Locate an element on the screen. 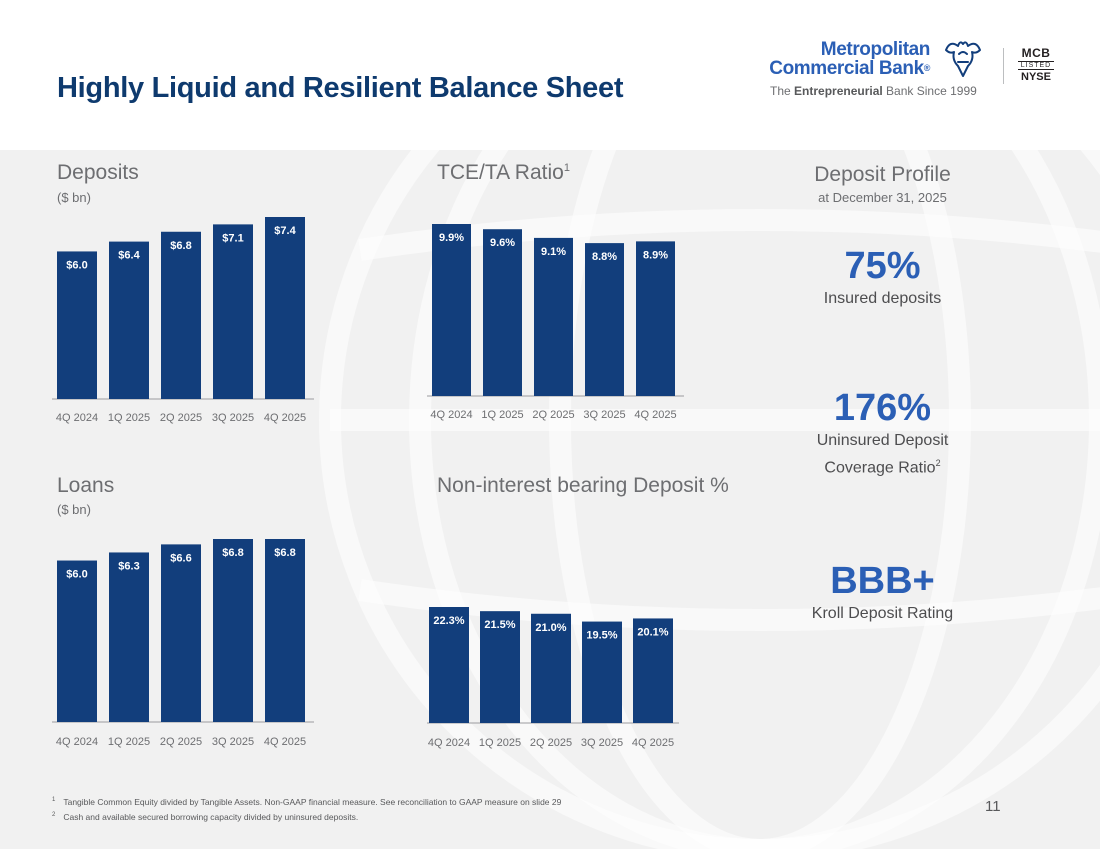  tce-data-label: 9.1% is located at coordinates (553, 252).